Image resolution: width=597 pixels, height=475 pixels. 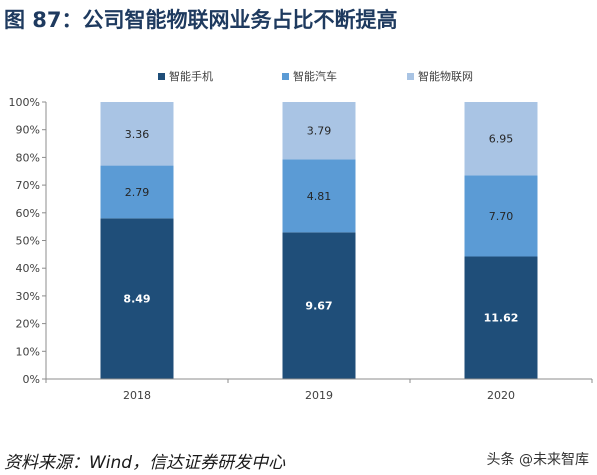 I want to click on y-tick-label: 80%, so click(x=28, y=157).